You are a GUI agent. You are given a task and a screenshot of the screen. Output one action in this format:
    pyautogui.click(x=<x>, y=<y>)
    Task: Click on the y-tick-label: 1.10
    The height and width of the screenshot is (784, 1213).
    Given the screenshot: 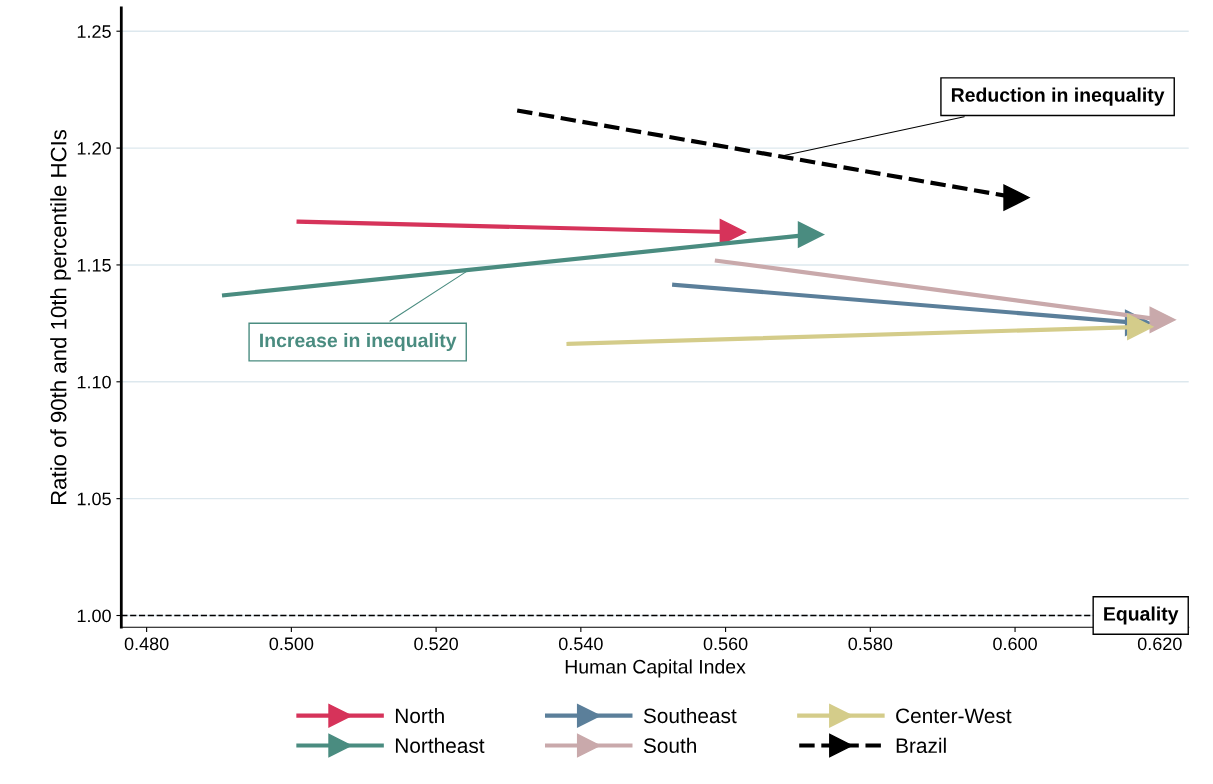 What is the action you would take?
    pyautogui.click(x=94, y=382)
    